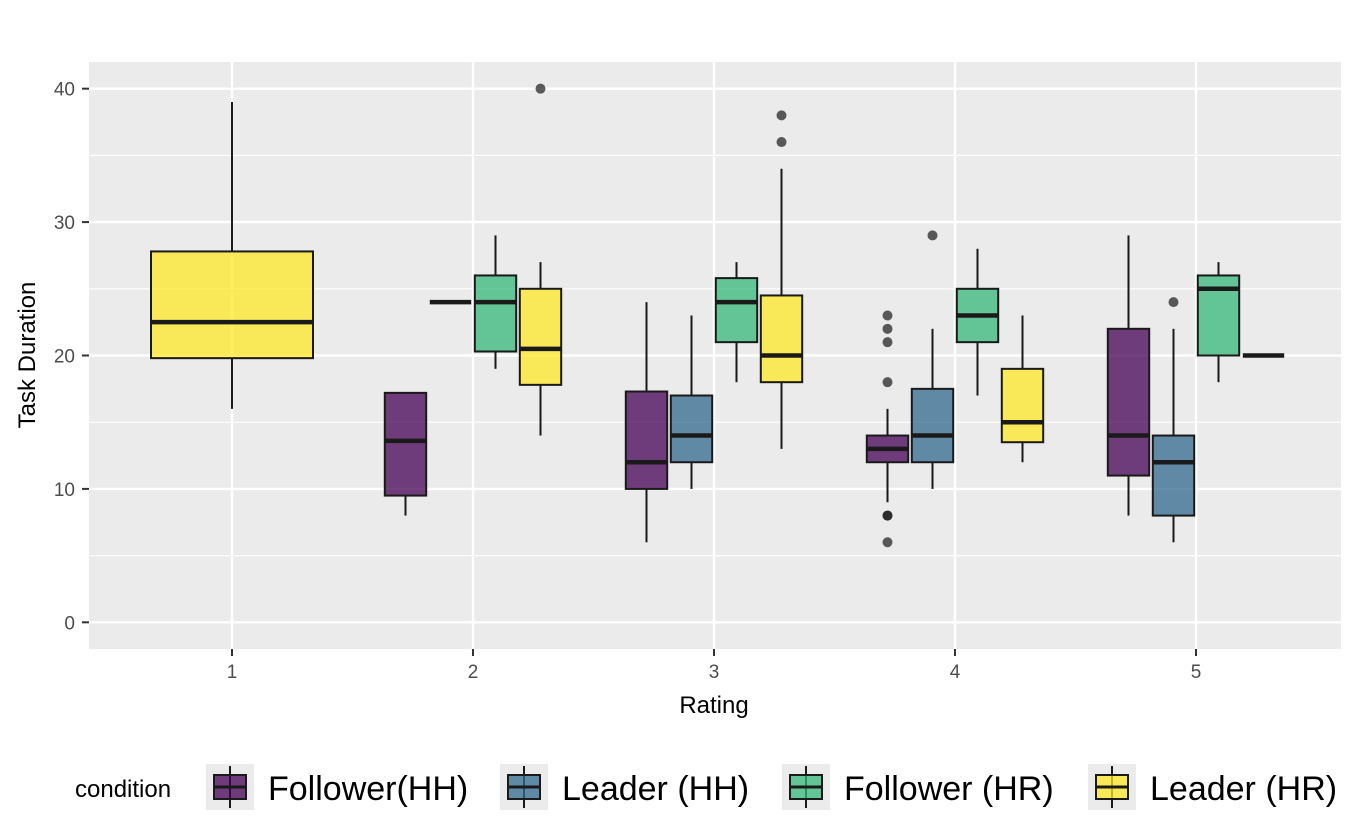  Describe the element at coordinates (69, 623) in the screenshot. I see `y-tick-label: 0` at that location.